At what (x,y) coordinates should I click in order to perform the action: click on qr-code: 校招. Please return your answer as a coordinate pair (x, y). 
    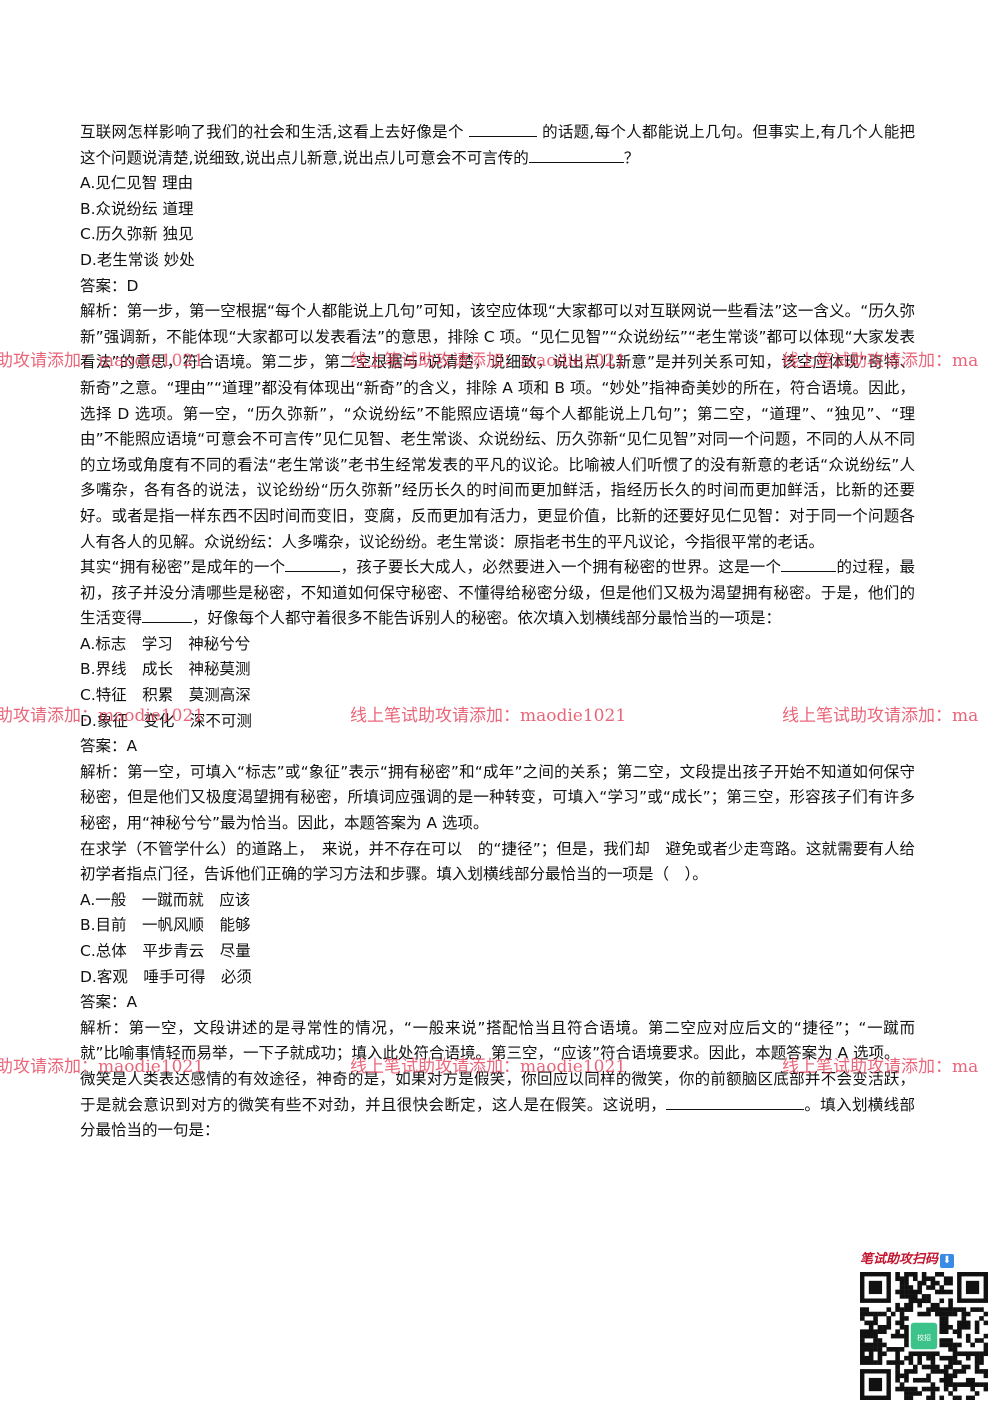
    Looking at the image, I should click on (924, 1336).